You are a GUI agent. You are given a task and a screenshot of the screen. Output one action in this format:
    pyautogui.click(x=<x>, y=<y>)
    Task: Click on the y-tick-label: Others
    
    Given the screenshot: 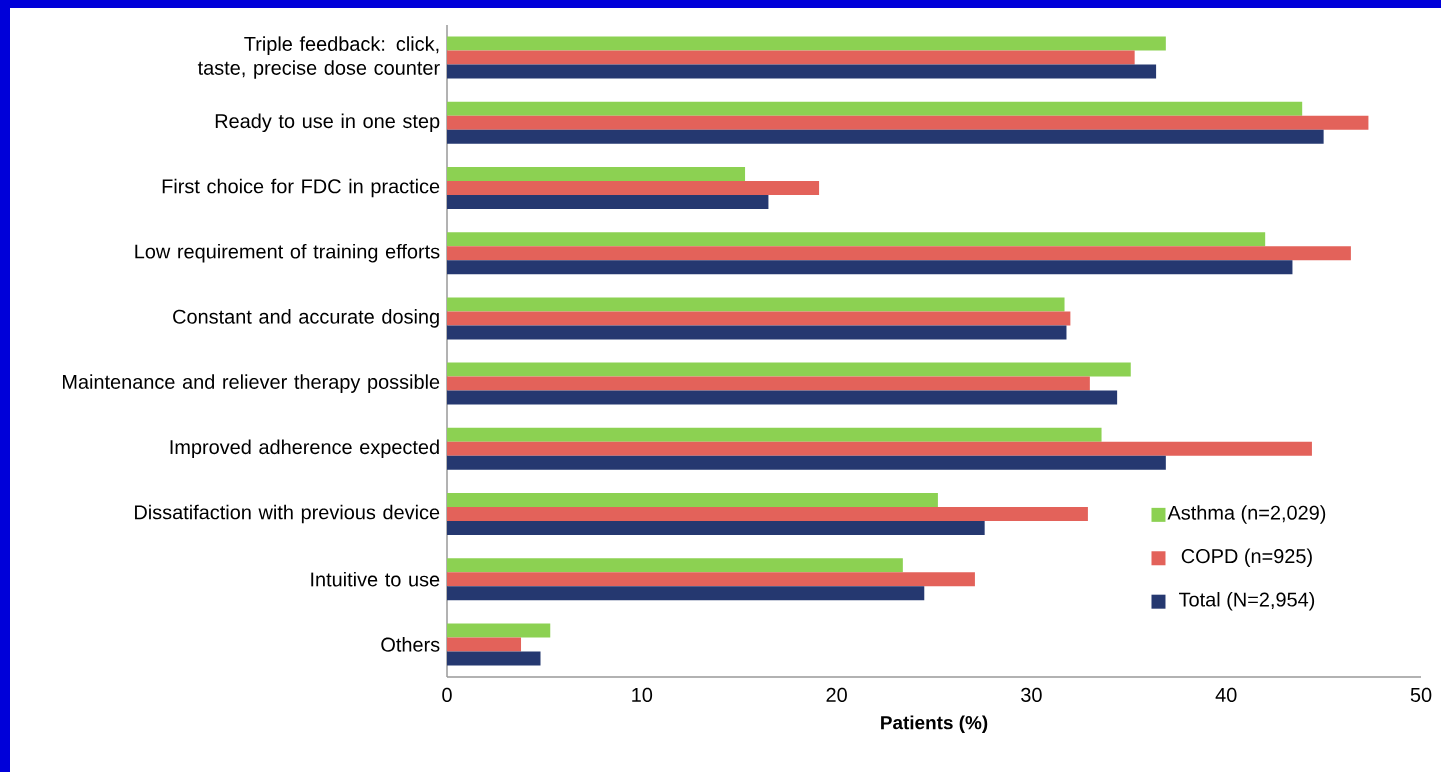 What is the action you would take?
    pyautogui.click(x=410, y=644)
    